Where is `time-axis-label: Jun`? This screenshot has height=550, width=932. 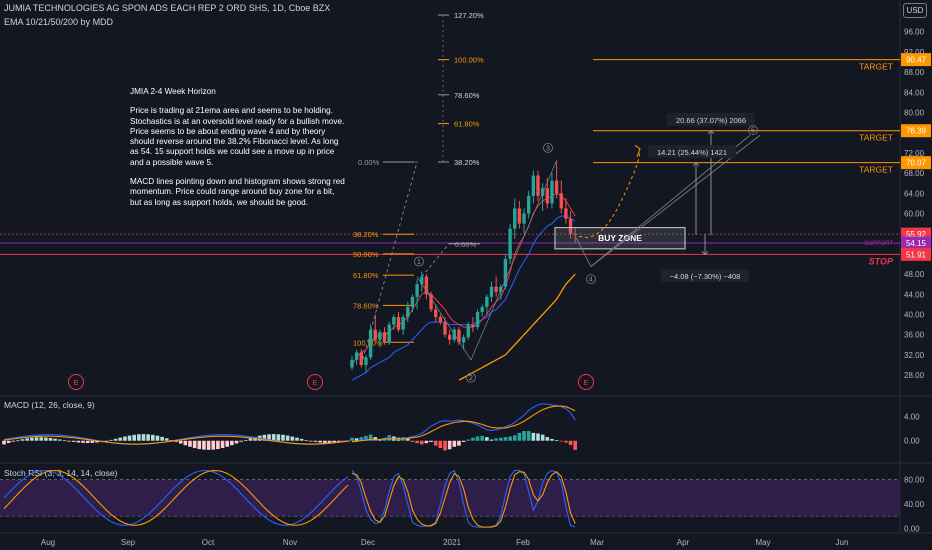
time-axis-label: Jun is located at coordinates (842, 542).